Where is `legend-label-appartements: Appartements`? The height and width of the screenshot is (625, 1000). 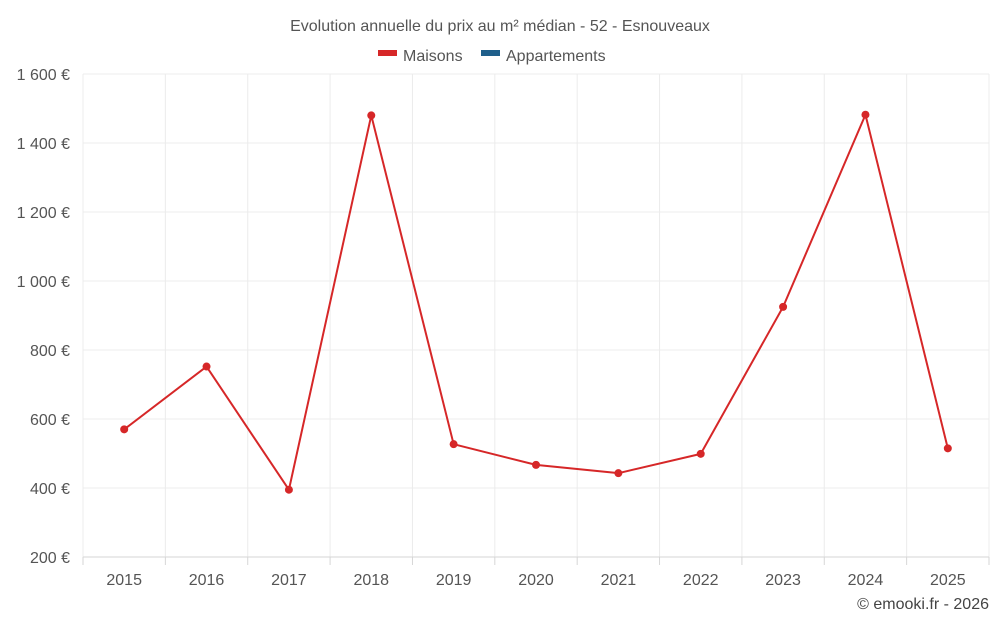 legend-label-appartements: Appartements is located at coordinates (556, 56).